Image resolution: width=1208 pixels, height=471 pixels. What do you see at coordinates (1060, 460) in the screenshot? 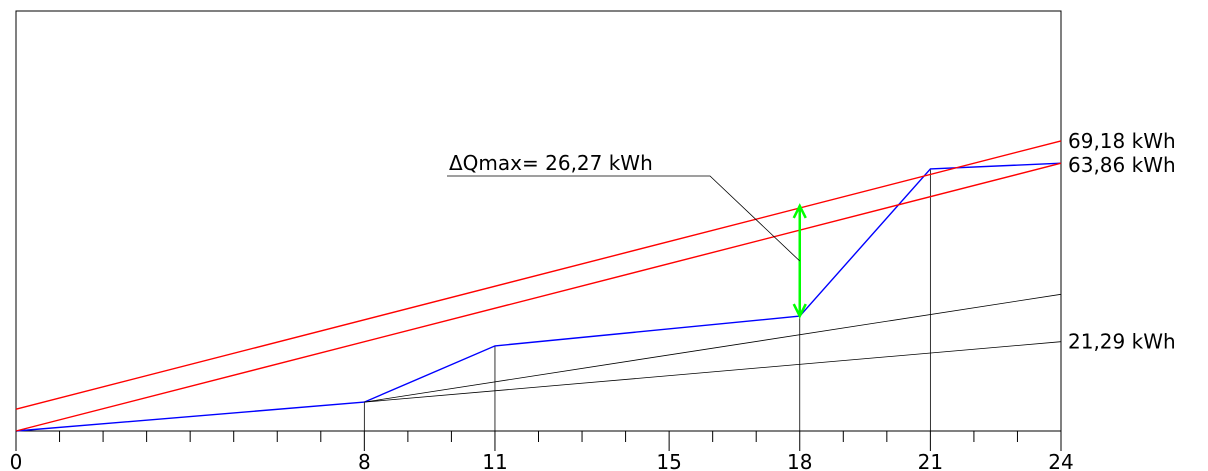
I see `x-tick-label-24: 24` at bounding box center [1060, 460].